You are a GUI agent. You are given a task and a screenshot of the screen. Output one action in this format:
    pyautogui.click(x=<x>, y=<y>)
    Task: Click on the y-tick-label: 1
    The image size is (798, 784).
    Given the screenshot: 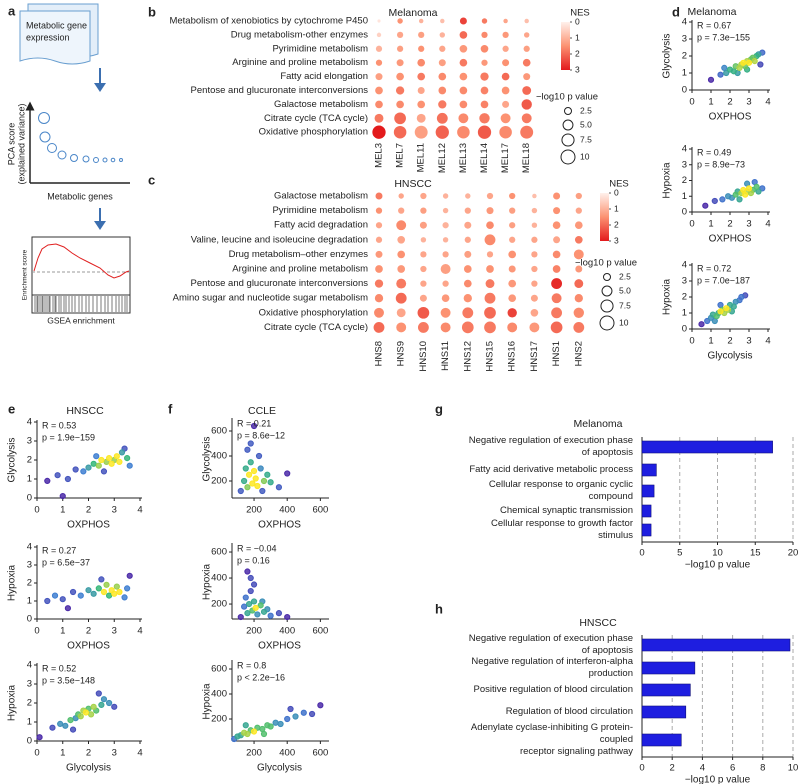 What is the action you would take?
    pyautogui.click(x=684, y=73)
    